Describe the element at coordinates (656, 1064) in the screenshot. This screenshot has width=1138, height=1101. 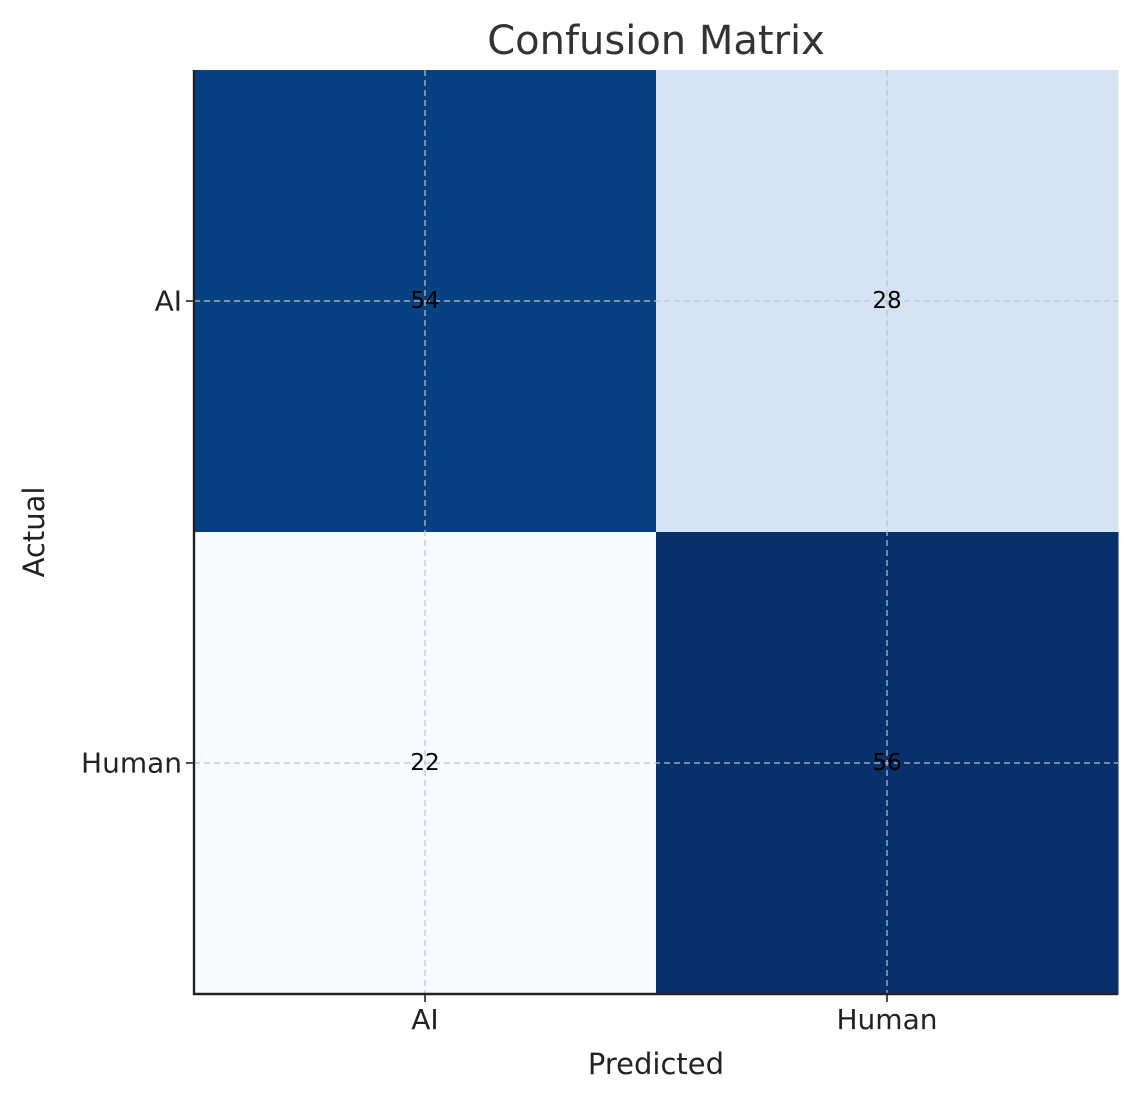
I see `x-axis-label: Predicted` at that location.